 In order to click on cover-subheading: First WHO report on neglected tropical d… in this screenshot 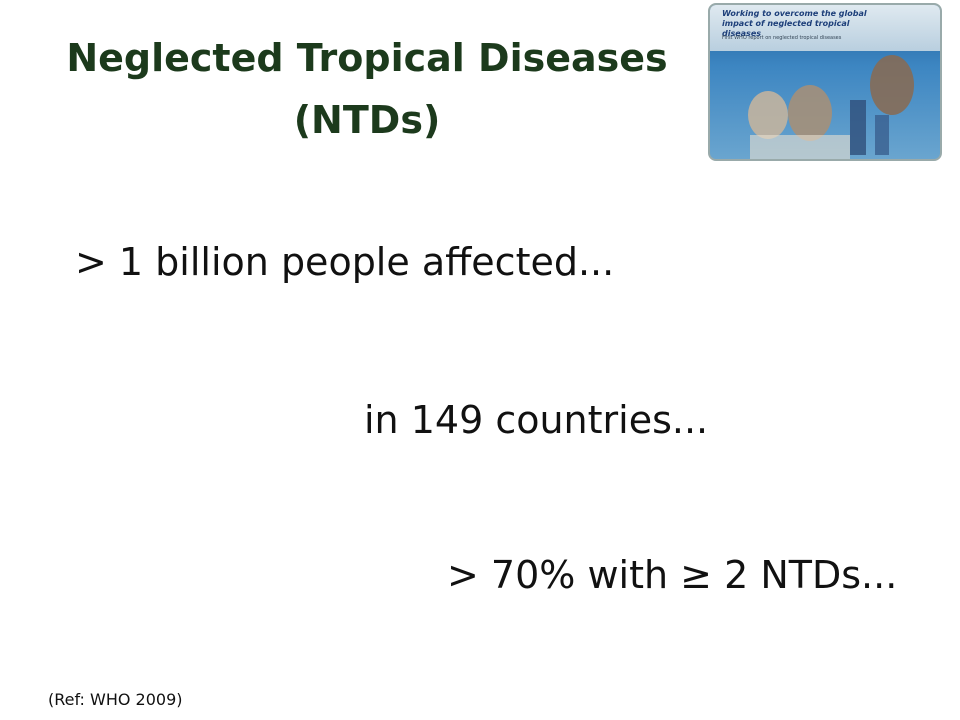, I will do `click(782, 38)`.